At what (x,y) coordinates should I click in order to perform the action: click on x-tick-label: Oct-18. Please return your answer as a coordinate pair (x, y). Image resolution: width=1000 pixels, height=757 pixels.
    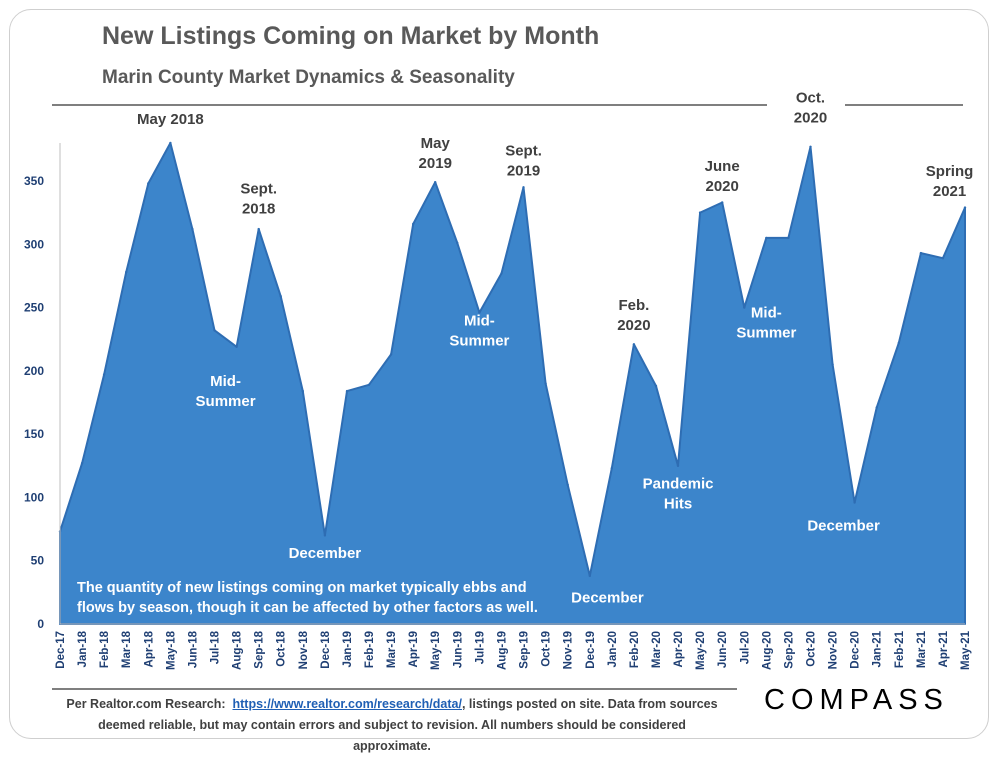
    Looking at the image, I should click on (282, 648).